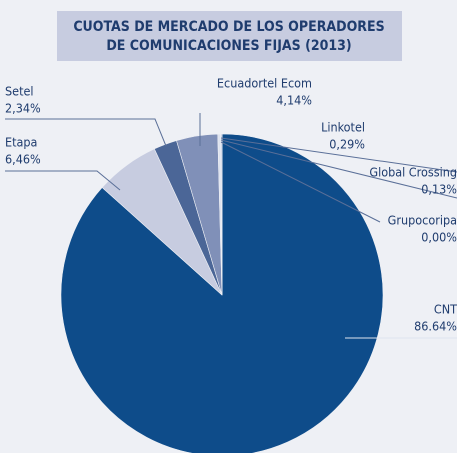  Describe the element at coordinates (23, 159) in the screenshot. I see `value-label: 6,46%` at that location.